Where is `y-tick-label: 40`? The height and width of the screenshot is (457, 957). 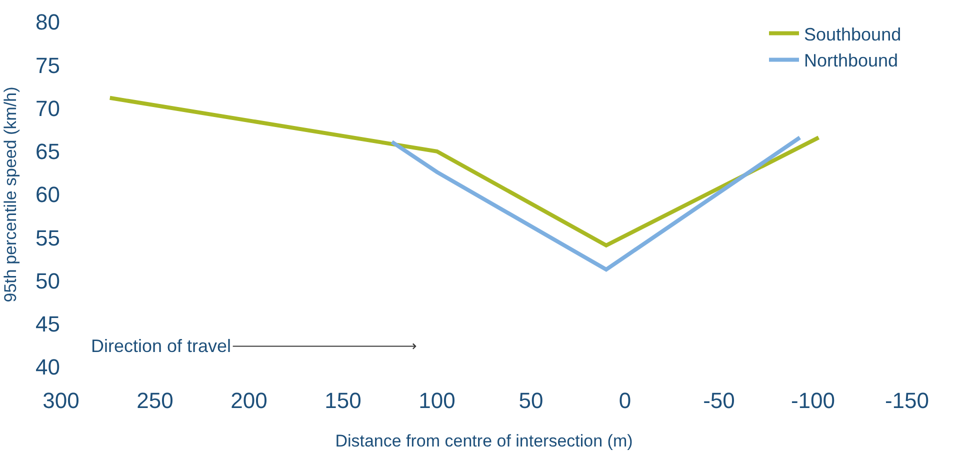 y-tick-label: 40 is located at coordinates (48, 367).